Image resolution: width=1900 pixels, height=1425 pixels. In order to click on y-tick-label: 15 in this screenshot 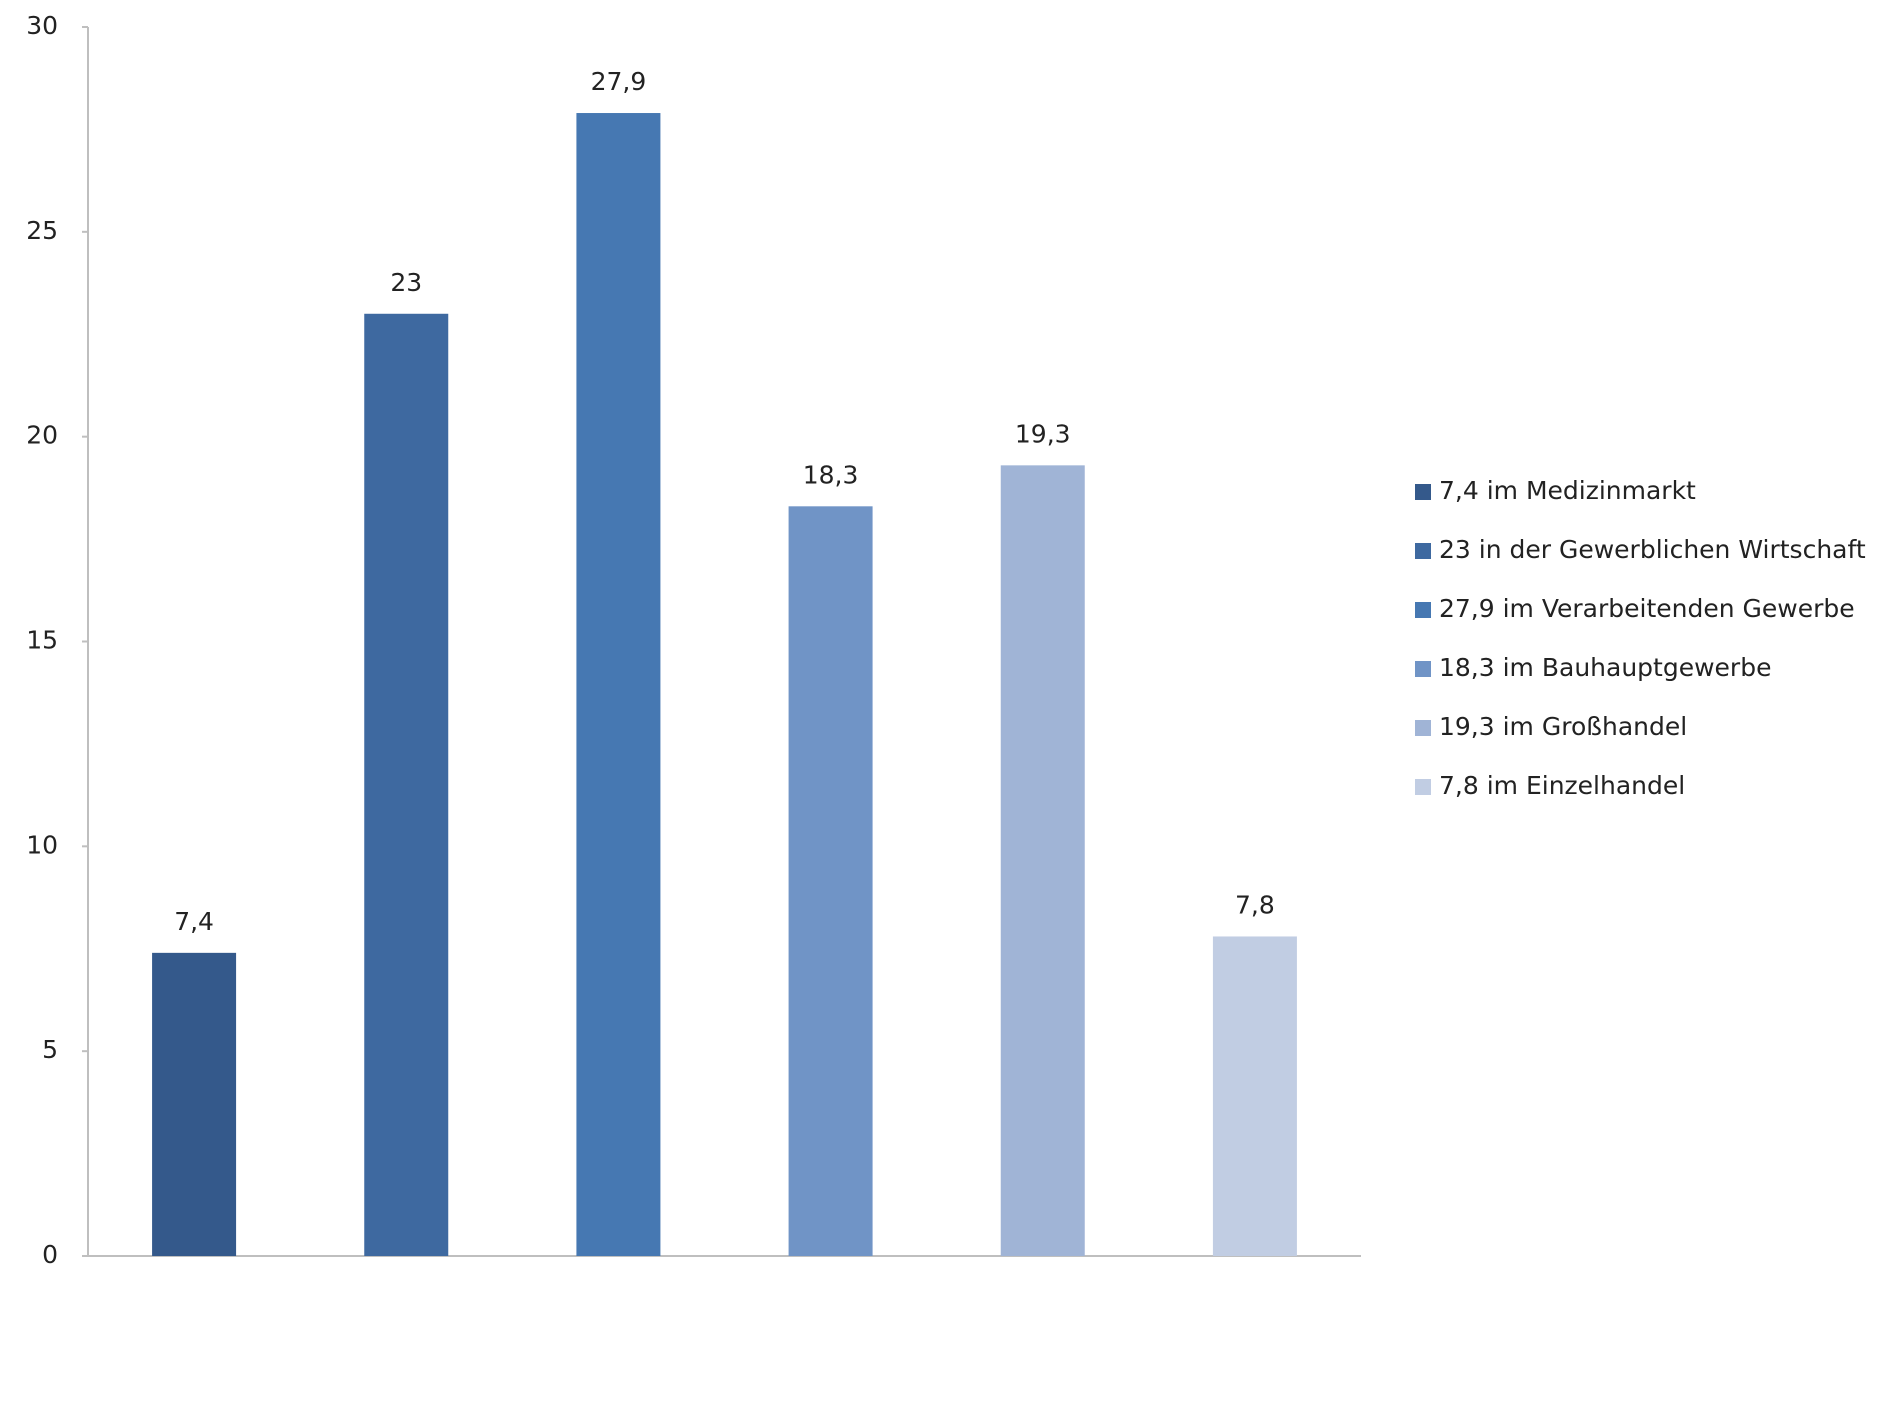, I will do `click(42, 640)`.